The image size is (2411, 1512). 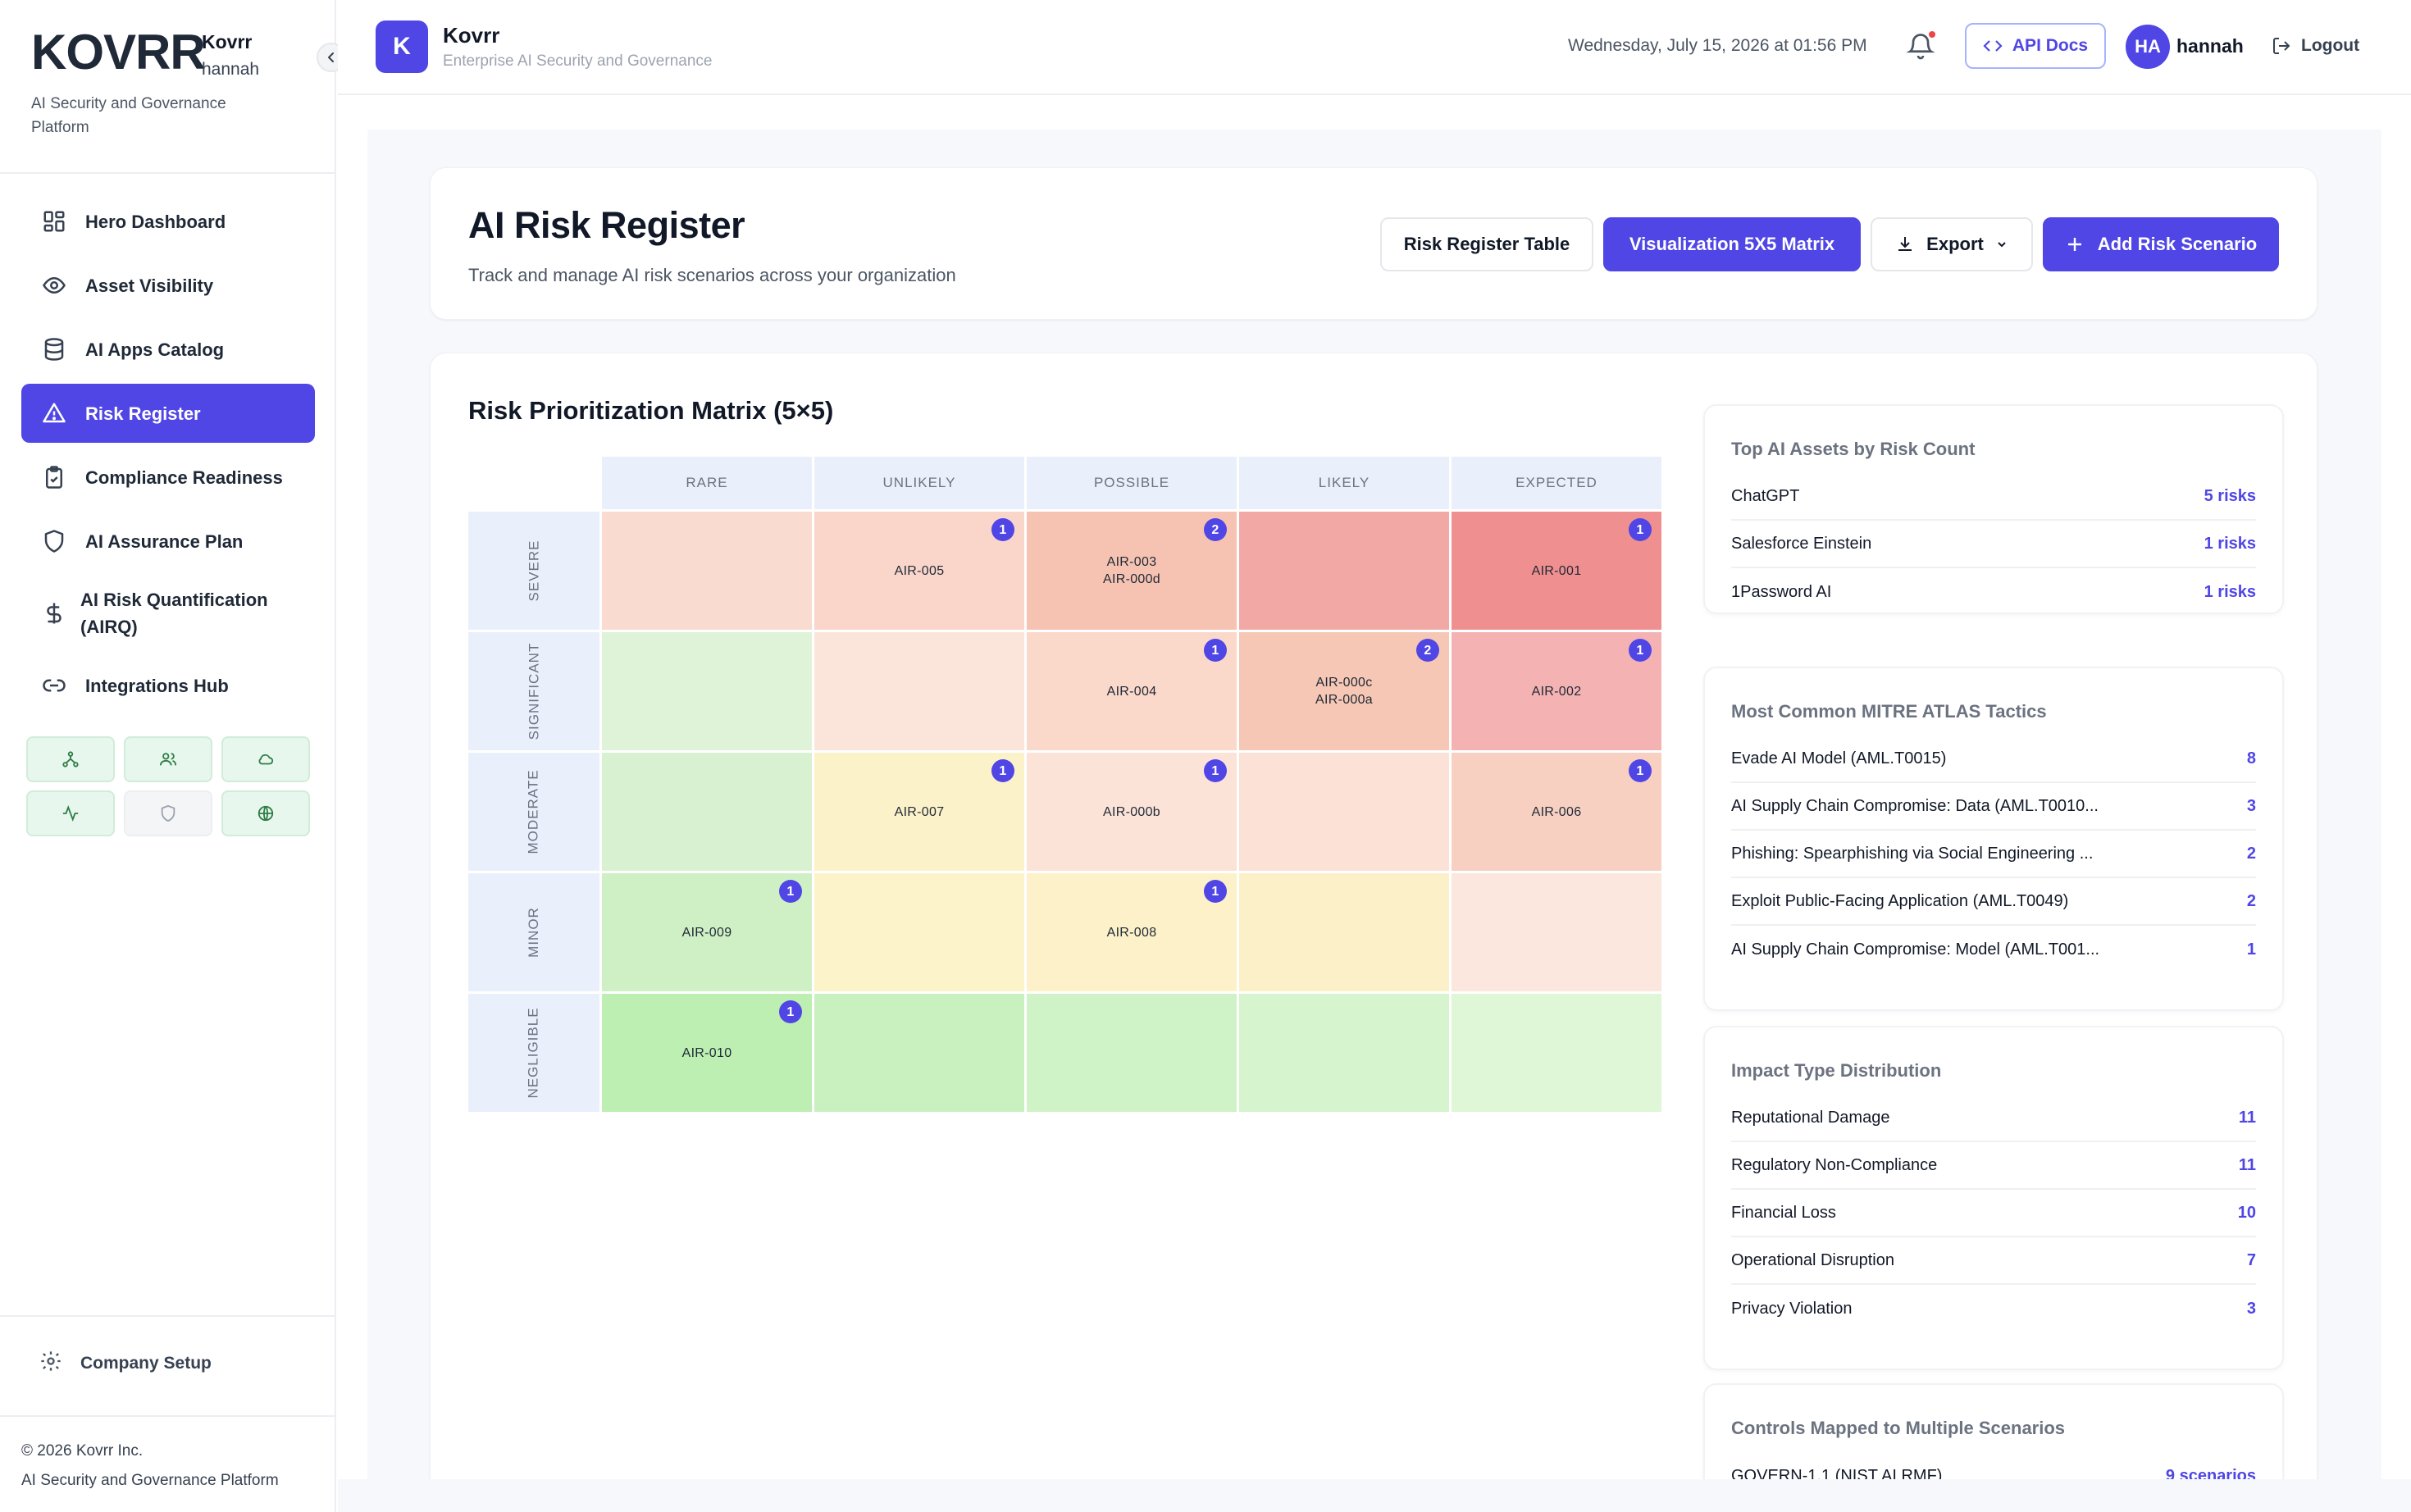 What do you see at coordinates (2148, 47) in the screenshot?
I see `avatar: HA` at bounding box center [2148, 47].